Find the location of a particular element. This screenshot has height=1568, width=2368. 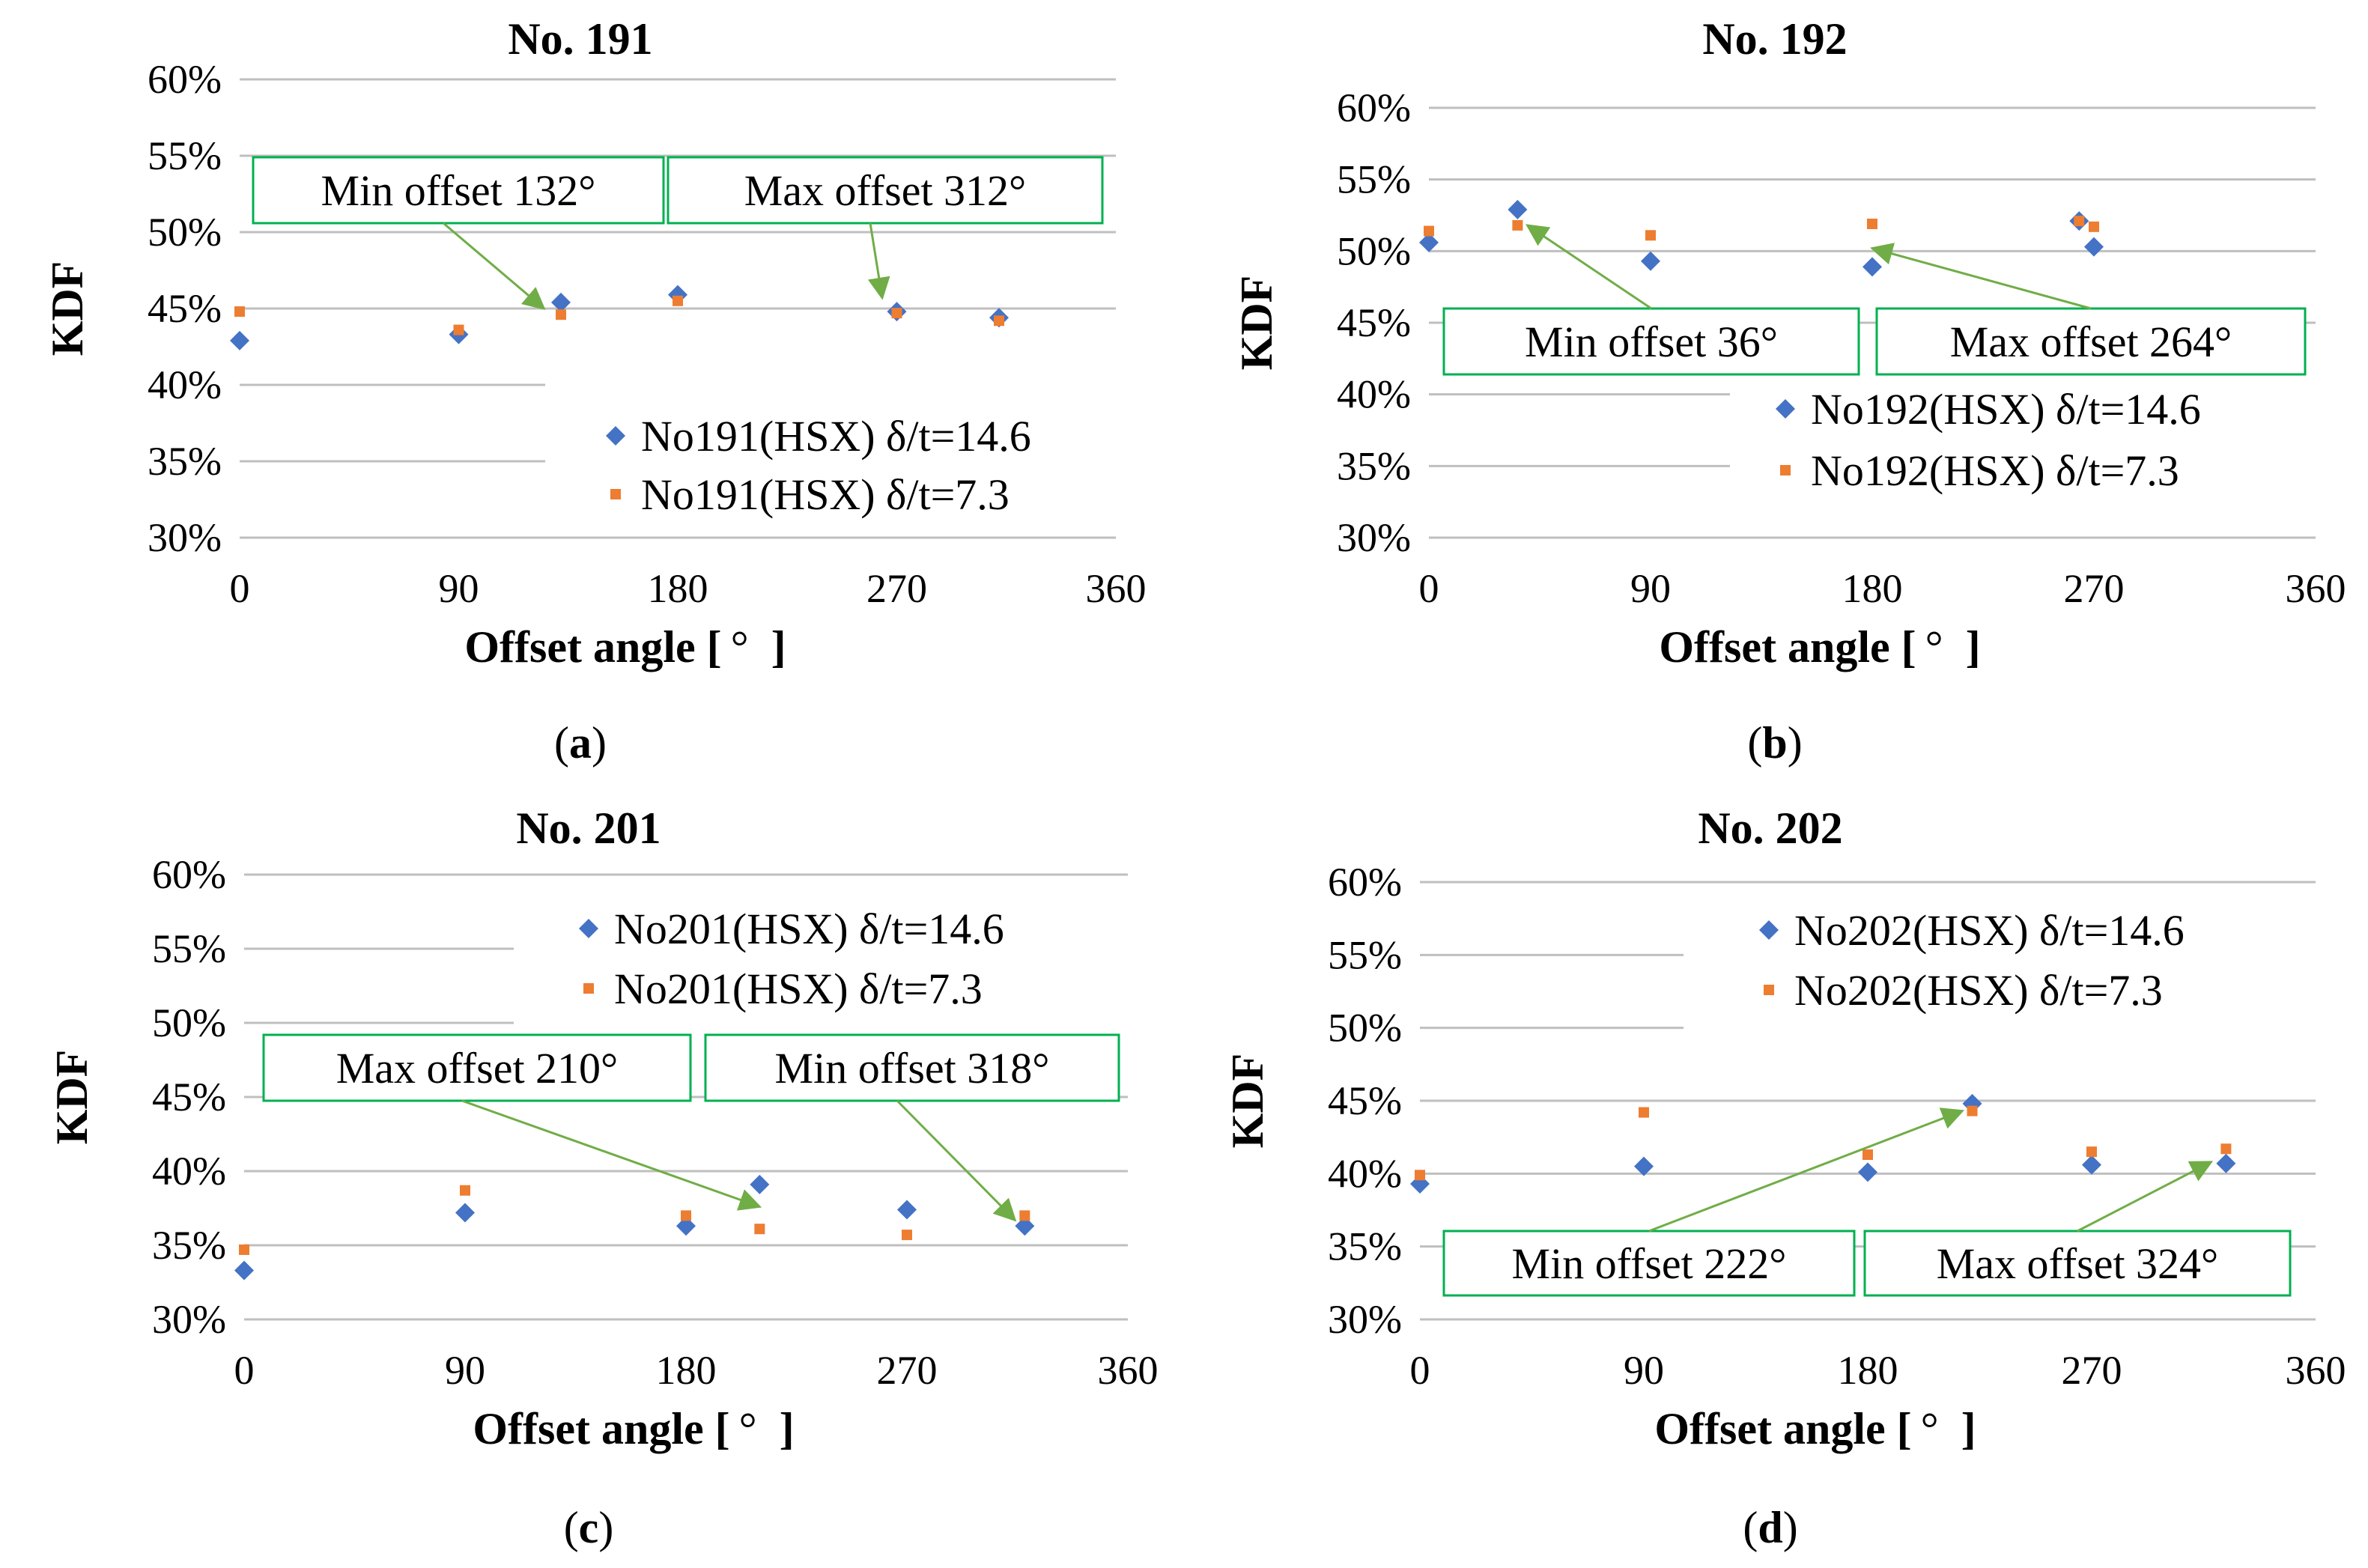

chart-title: No. 191 is located at coordinates (580, 39).